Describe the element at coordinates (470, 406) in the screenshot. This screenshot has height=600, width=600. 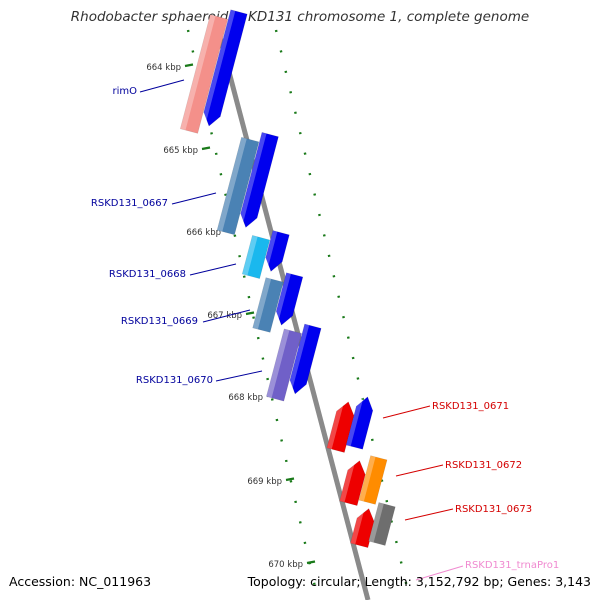
I see `gene-label-RSKD131_0671: RSKD131_0671` at that location.